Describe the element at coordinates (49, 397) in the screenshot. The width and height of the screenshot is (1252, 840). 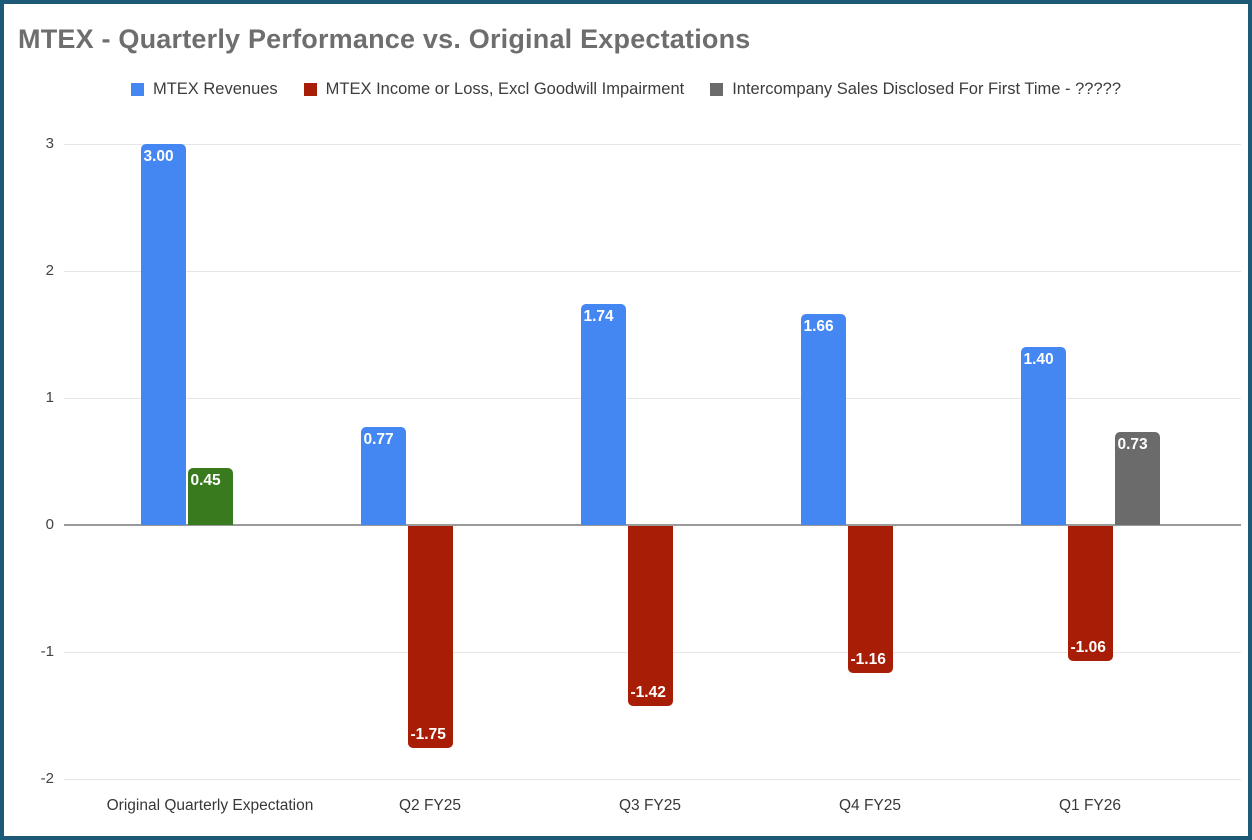
I see `y-tick-label: 1` at that location.